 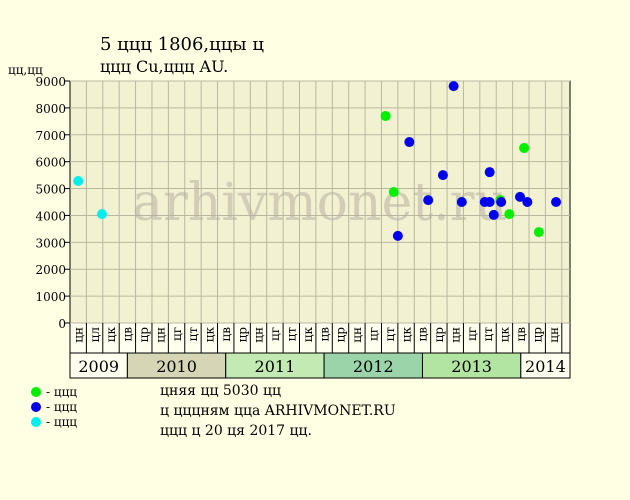 What do you see at coordinates (50, 270) in the screenshot?
I see `y-tick-label: 2000` at bounding box center [50, 270].